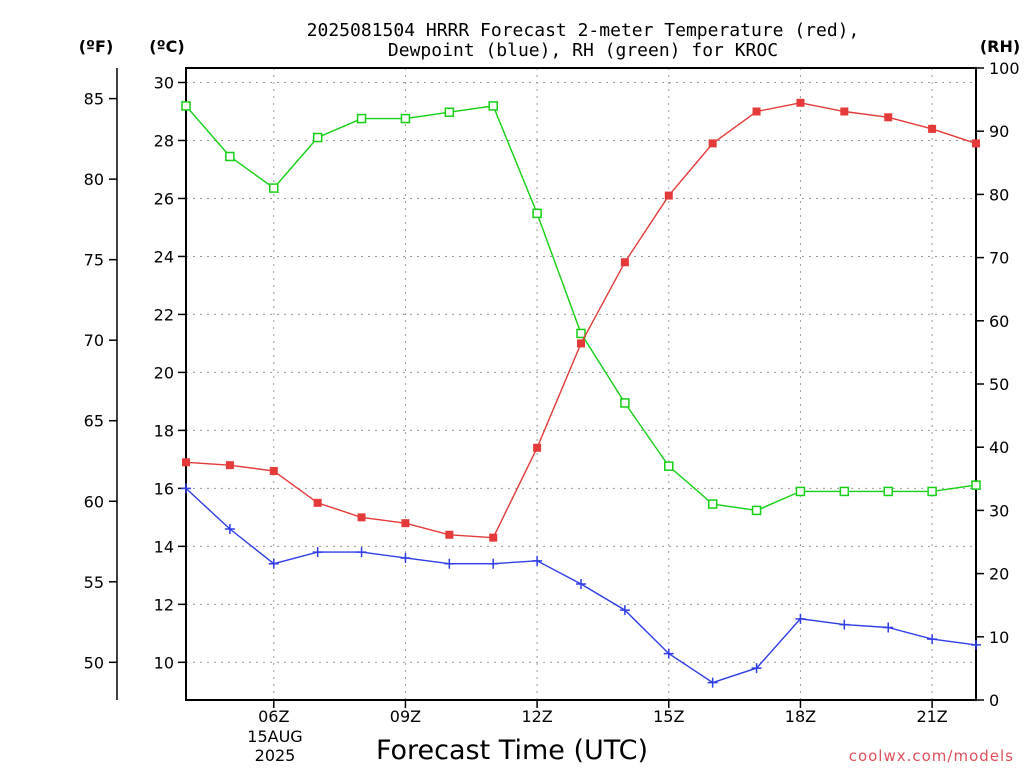  Describe the element at coordinates (361, 517) in the screenshot. I see `point-temperature-8z` at that location.